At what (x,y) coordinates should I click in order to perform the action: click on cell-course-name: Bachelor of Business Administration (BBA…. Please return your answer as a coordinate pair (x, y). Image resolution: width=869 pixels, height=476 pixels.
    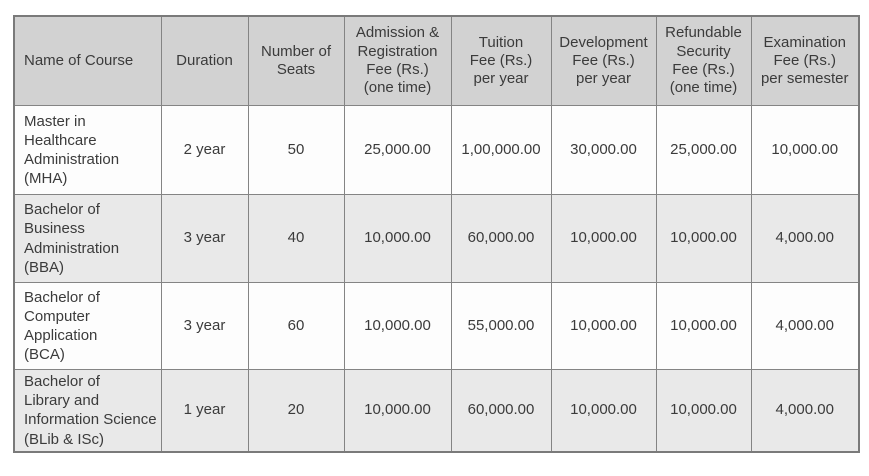
    Looking at the image, I should click on (87, 238).